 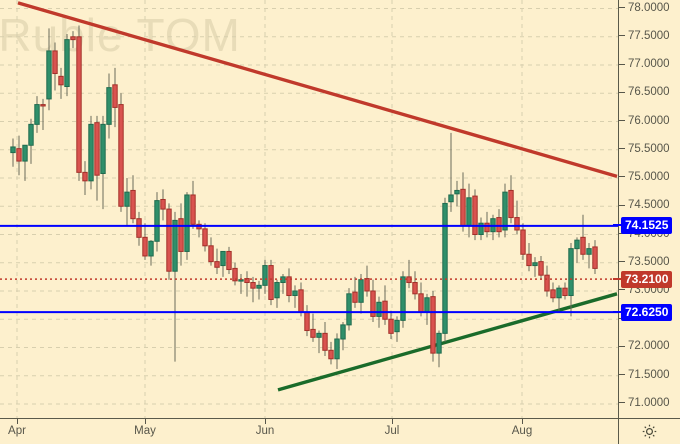 What do you see at coordinates (622, 149) in the screenshot?
I see `price-tick-mark` at bounding box center [622, 149].